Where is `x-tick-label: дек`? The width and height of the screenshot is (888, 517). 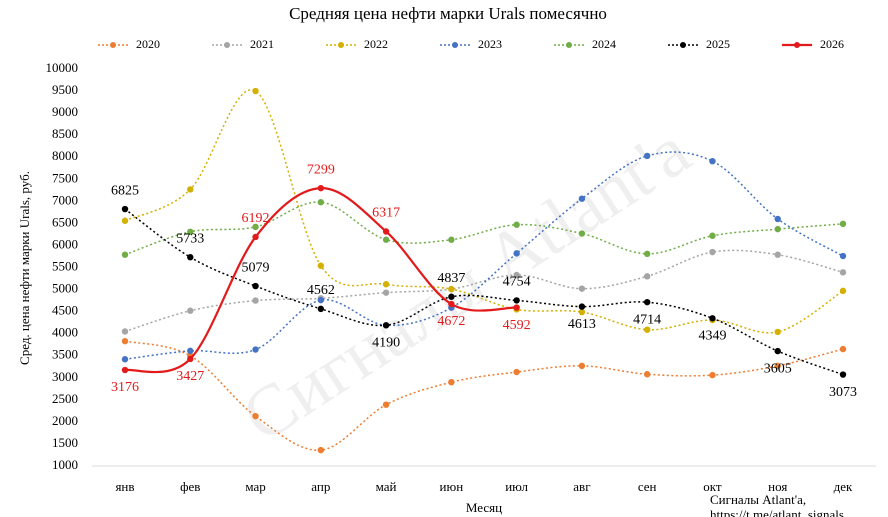
x-tick-label: дек is located at coordinates (843, 486).